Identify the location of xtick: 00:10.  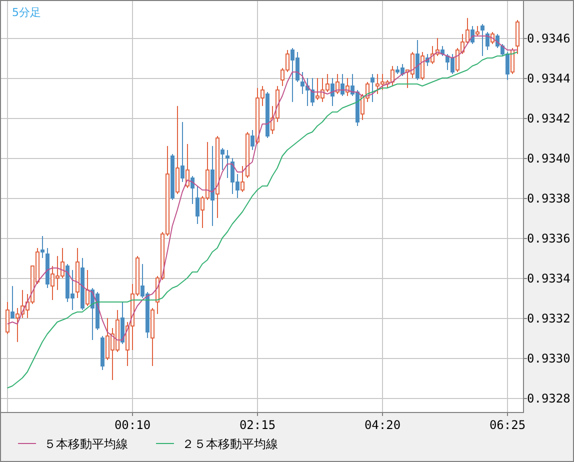
(132, 425).